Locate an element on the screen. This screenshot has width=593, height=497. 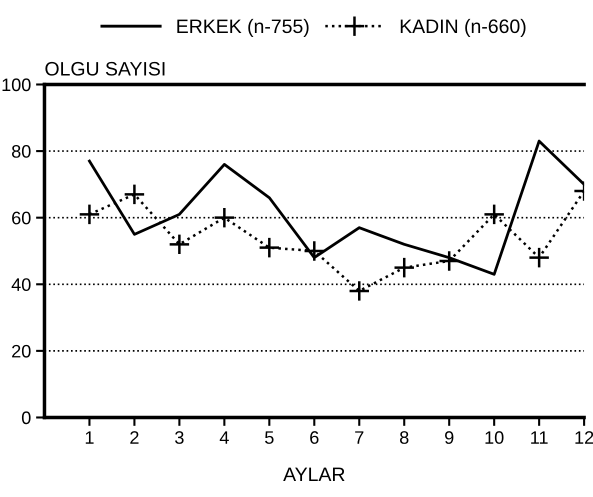
y-tick-label: 100 is located at coordinates (16, 85).